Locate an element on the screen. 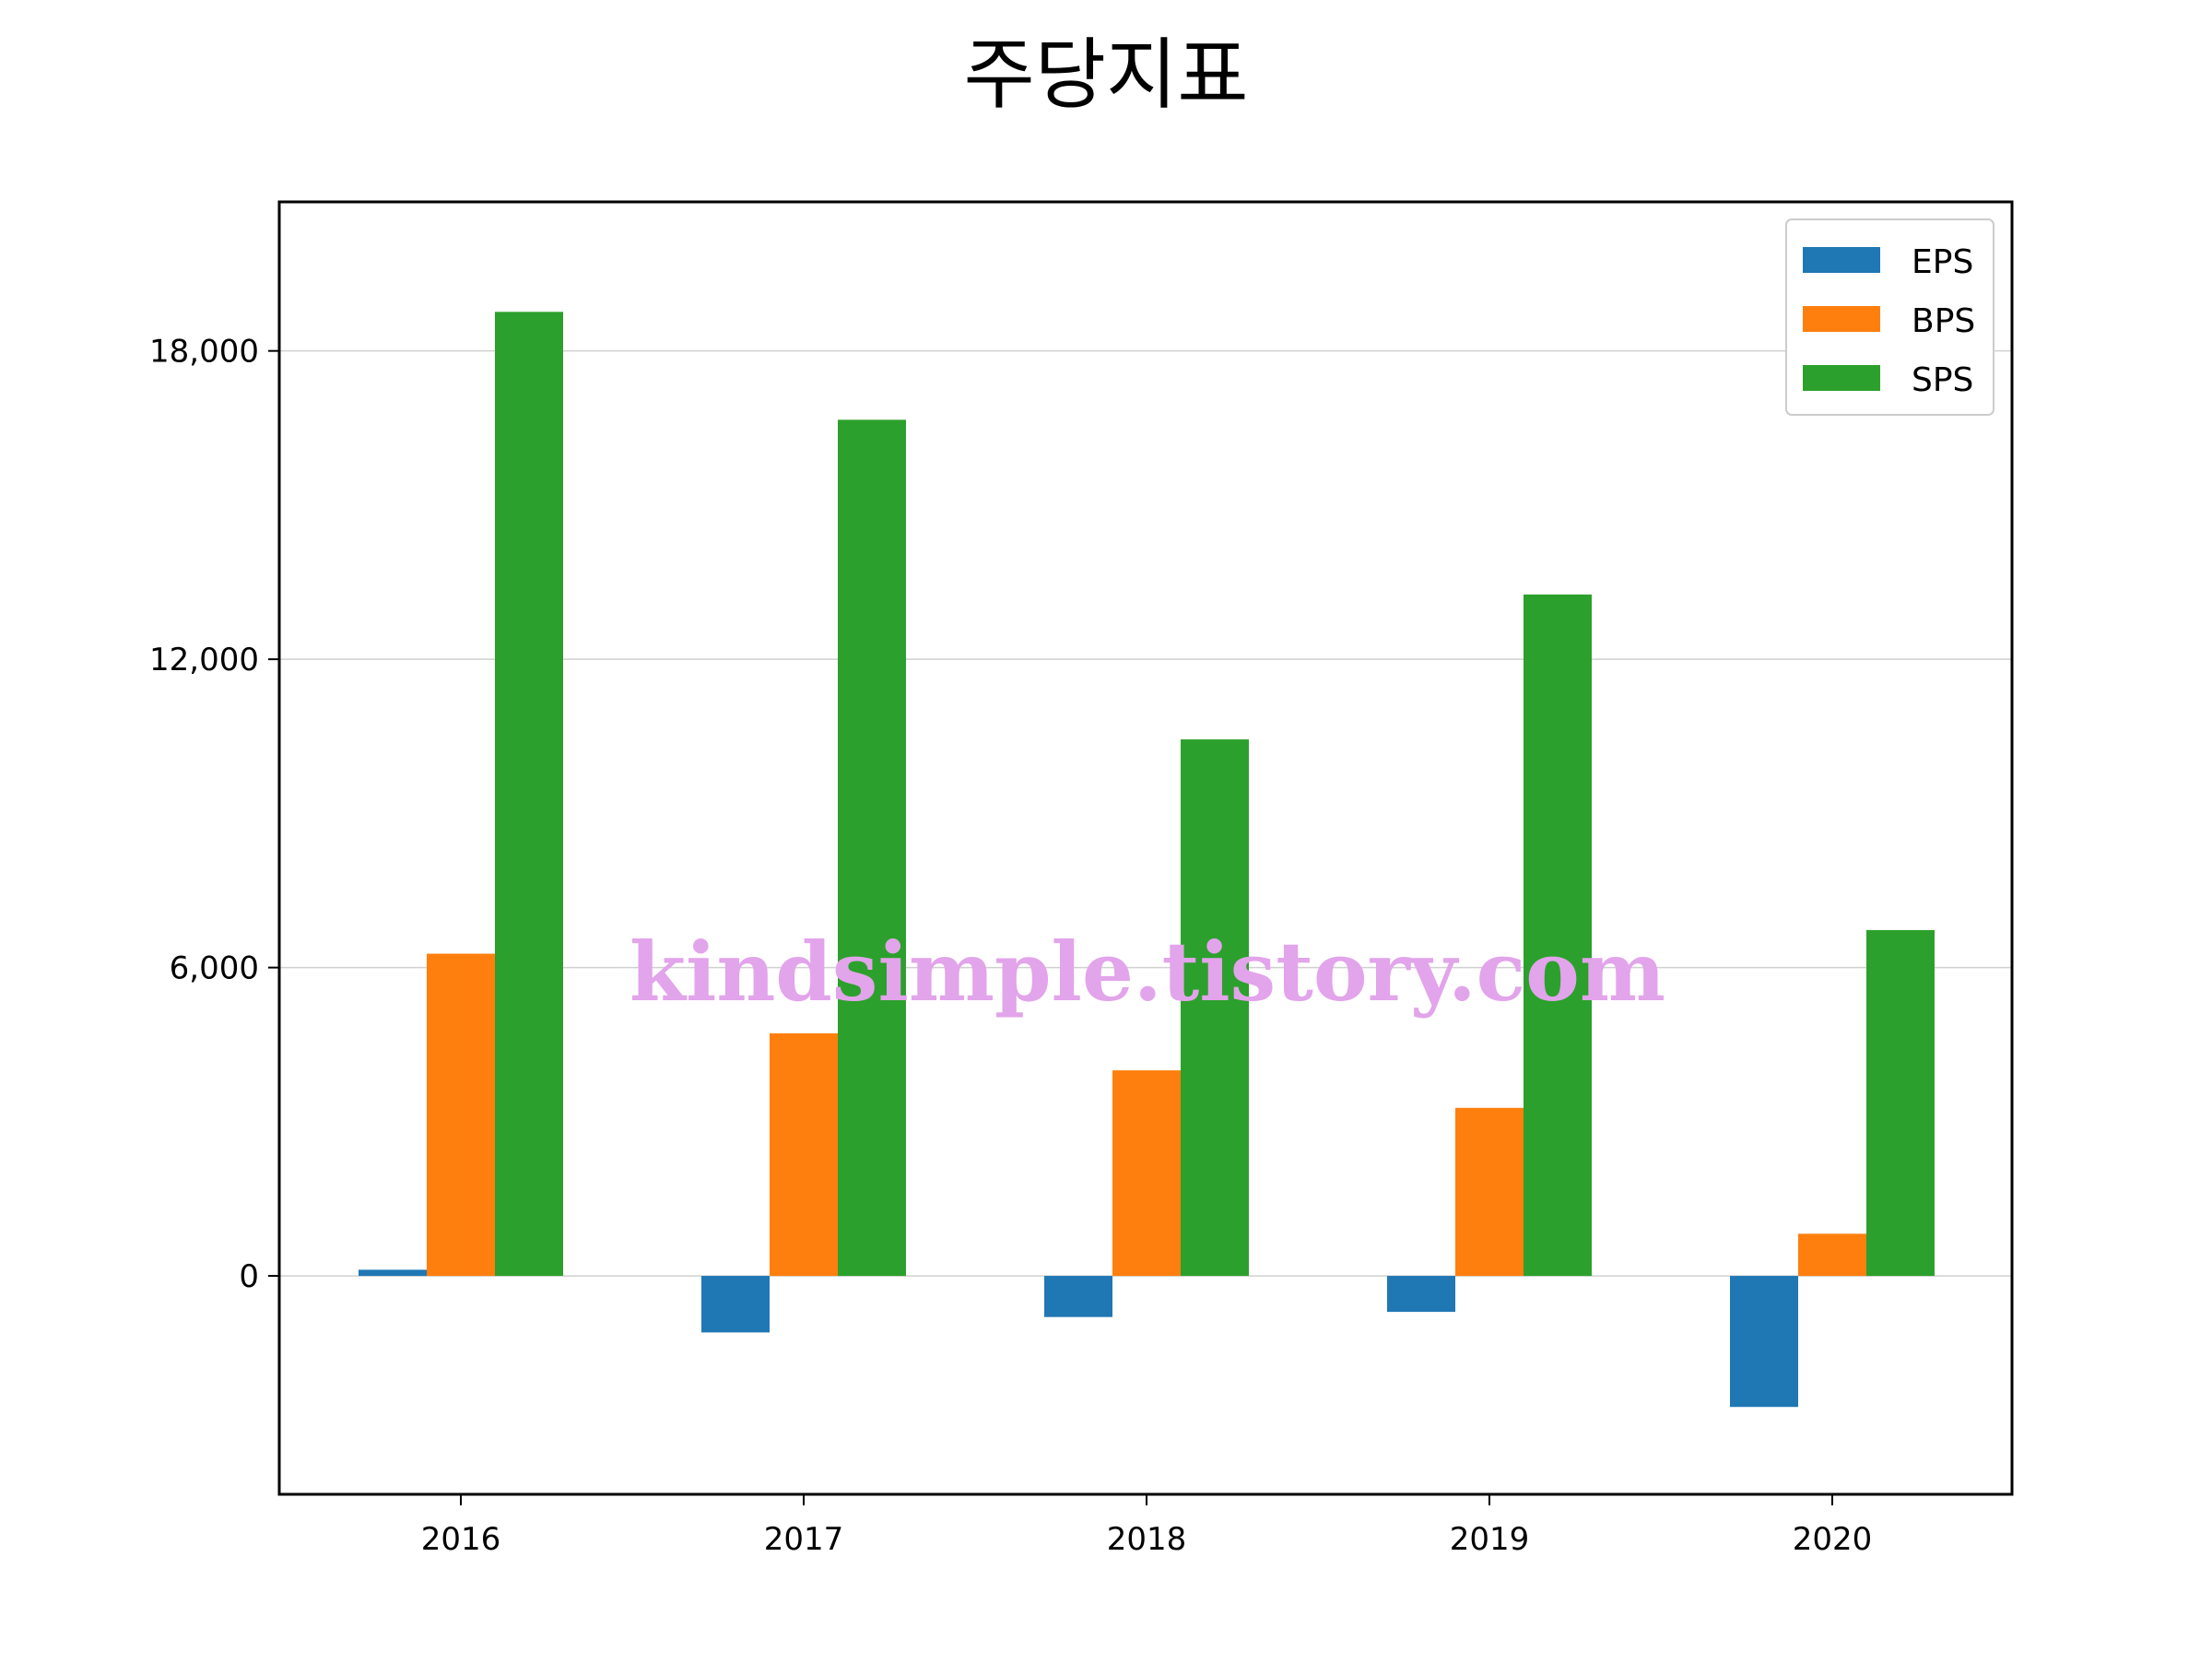 The height and width of the screenshot is (1663, 2212). bar-bps-2019 is located at coordinates (1489, 1192).